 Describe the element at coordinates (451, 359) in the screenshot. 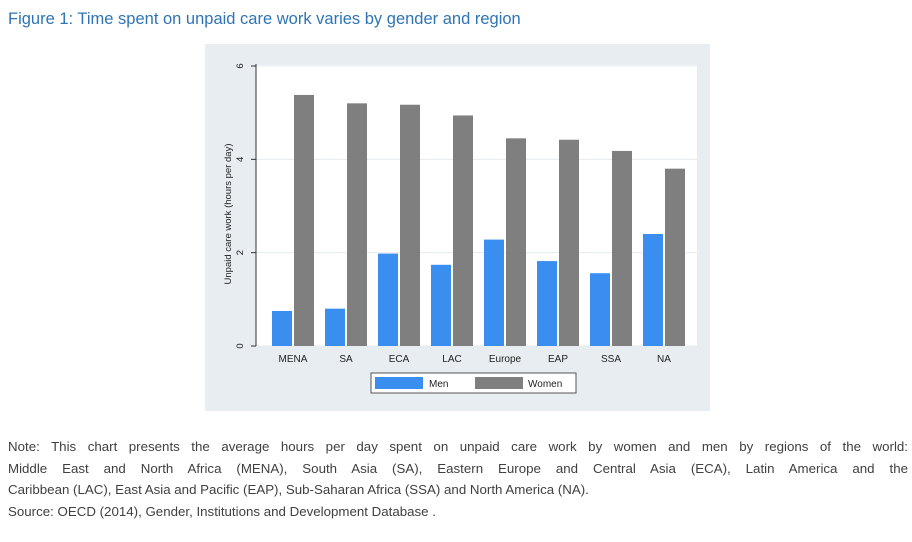

I see `x-tick-label: LAC` at that location.